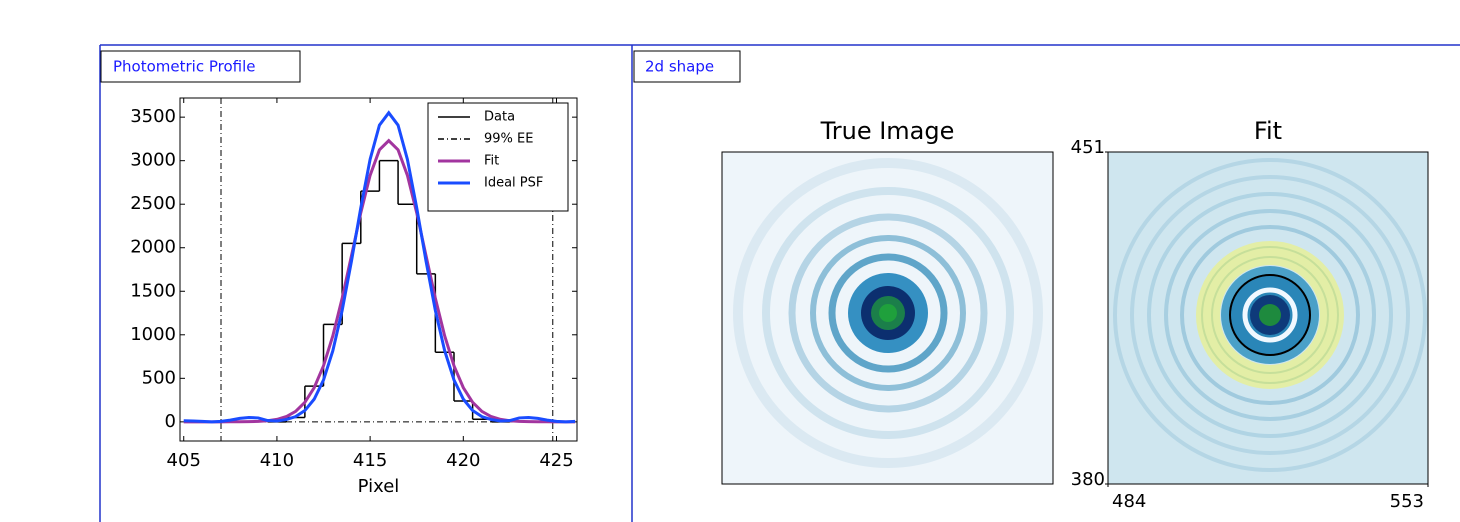 This screenshot has width=1460, height=522. I want to click on panel-title: 2d shape, so click(679, 67).